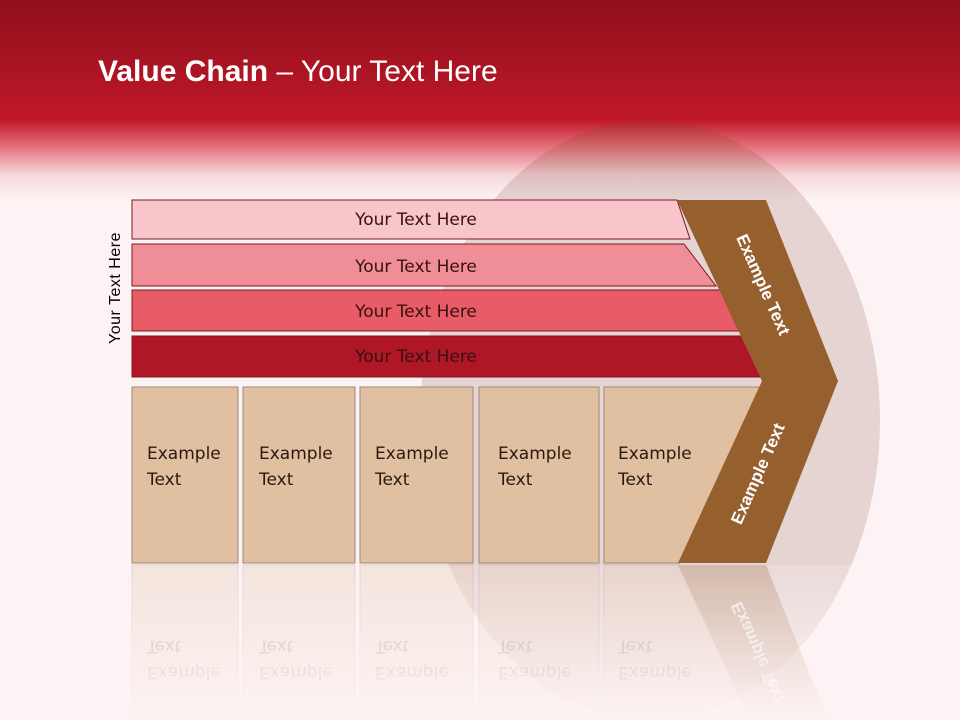 The height and width of the screenshot is (720, 960). Describe the element at coordinates (276, 480) in the screenshot. I see `box-2-line2: Text` at that location.